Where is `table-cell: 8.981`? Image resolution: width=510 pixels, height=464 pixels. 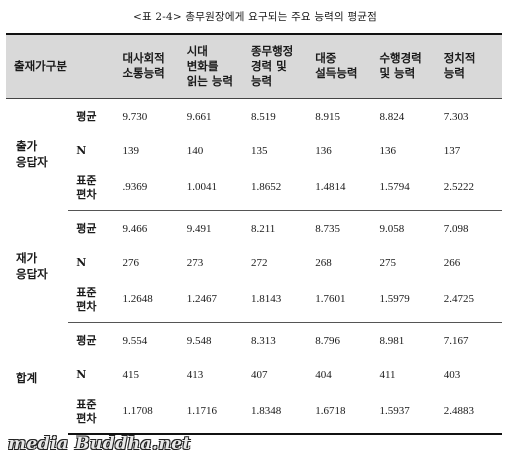 table-cell: 8.981 is located at coordinates (392, 340).